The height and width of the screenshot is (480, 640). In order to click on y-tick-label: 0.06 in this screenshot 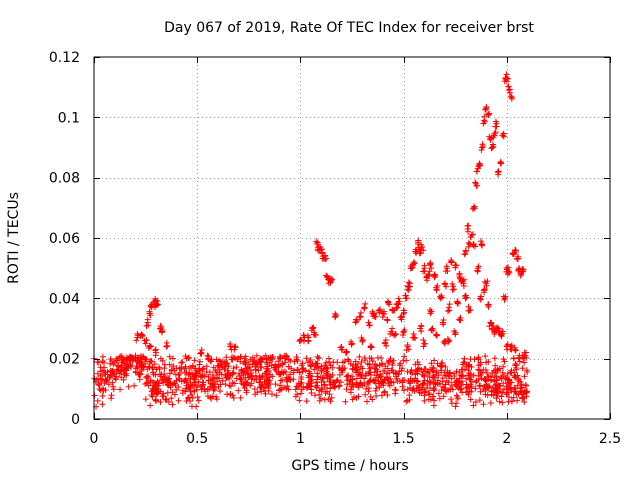, I will do `click(64, 239)`.